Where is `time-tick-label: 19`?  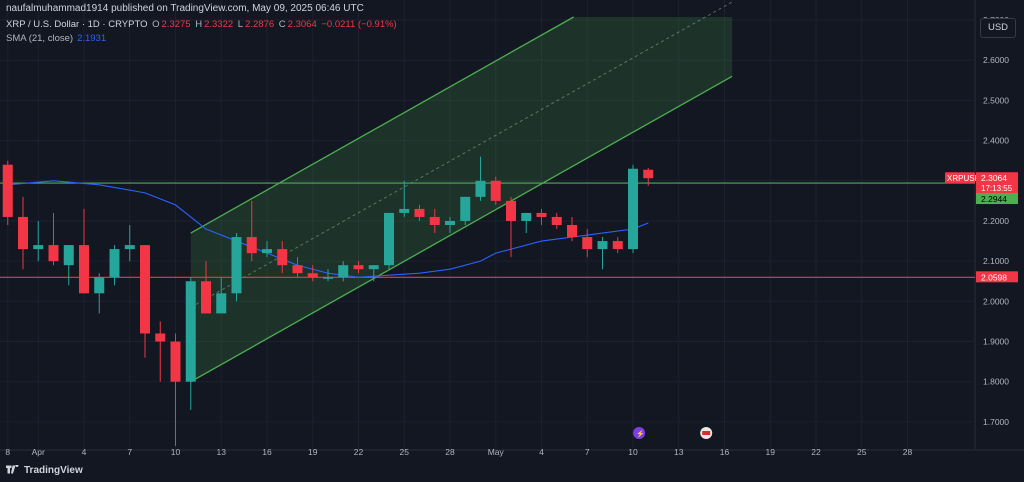
time-tick-label: 19 is located at coordinates (771, 452).